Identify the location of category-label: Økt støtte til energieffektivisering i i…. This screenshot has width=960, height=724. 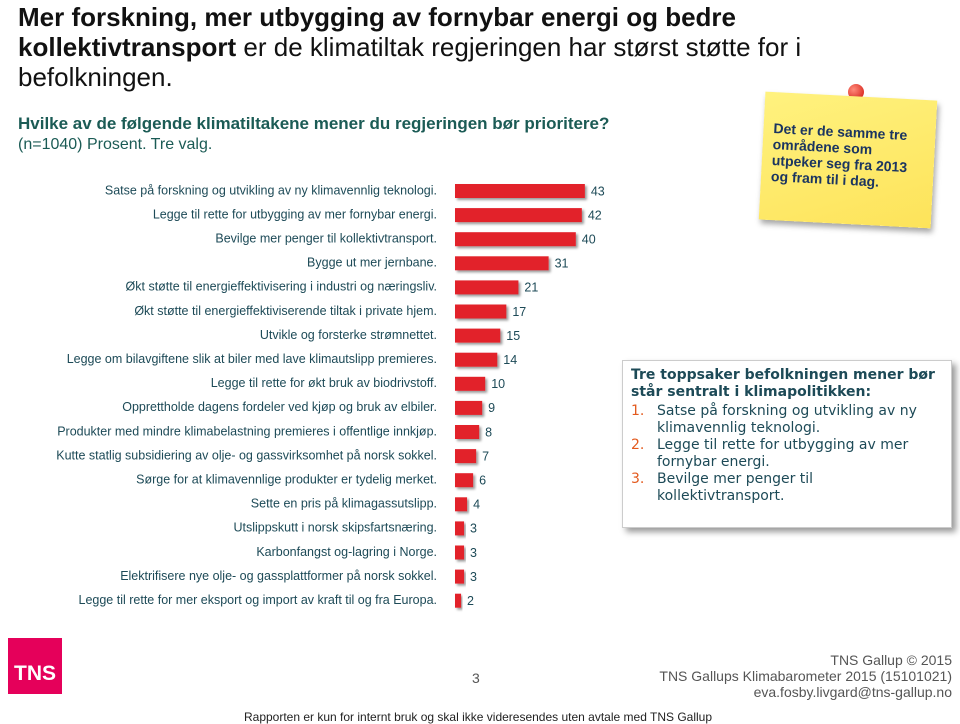
(281, 287).